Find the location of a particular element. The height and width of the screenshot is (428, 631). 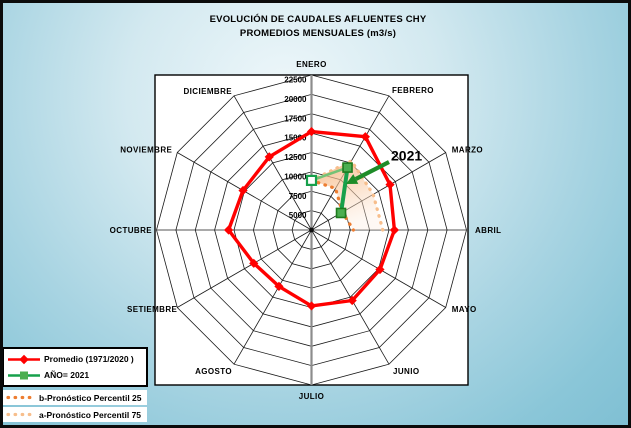

legend-item-ano-2021: AÑO= 2021 is located at coordinates (75, 375).